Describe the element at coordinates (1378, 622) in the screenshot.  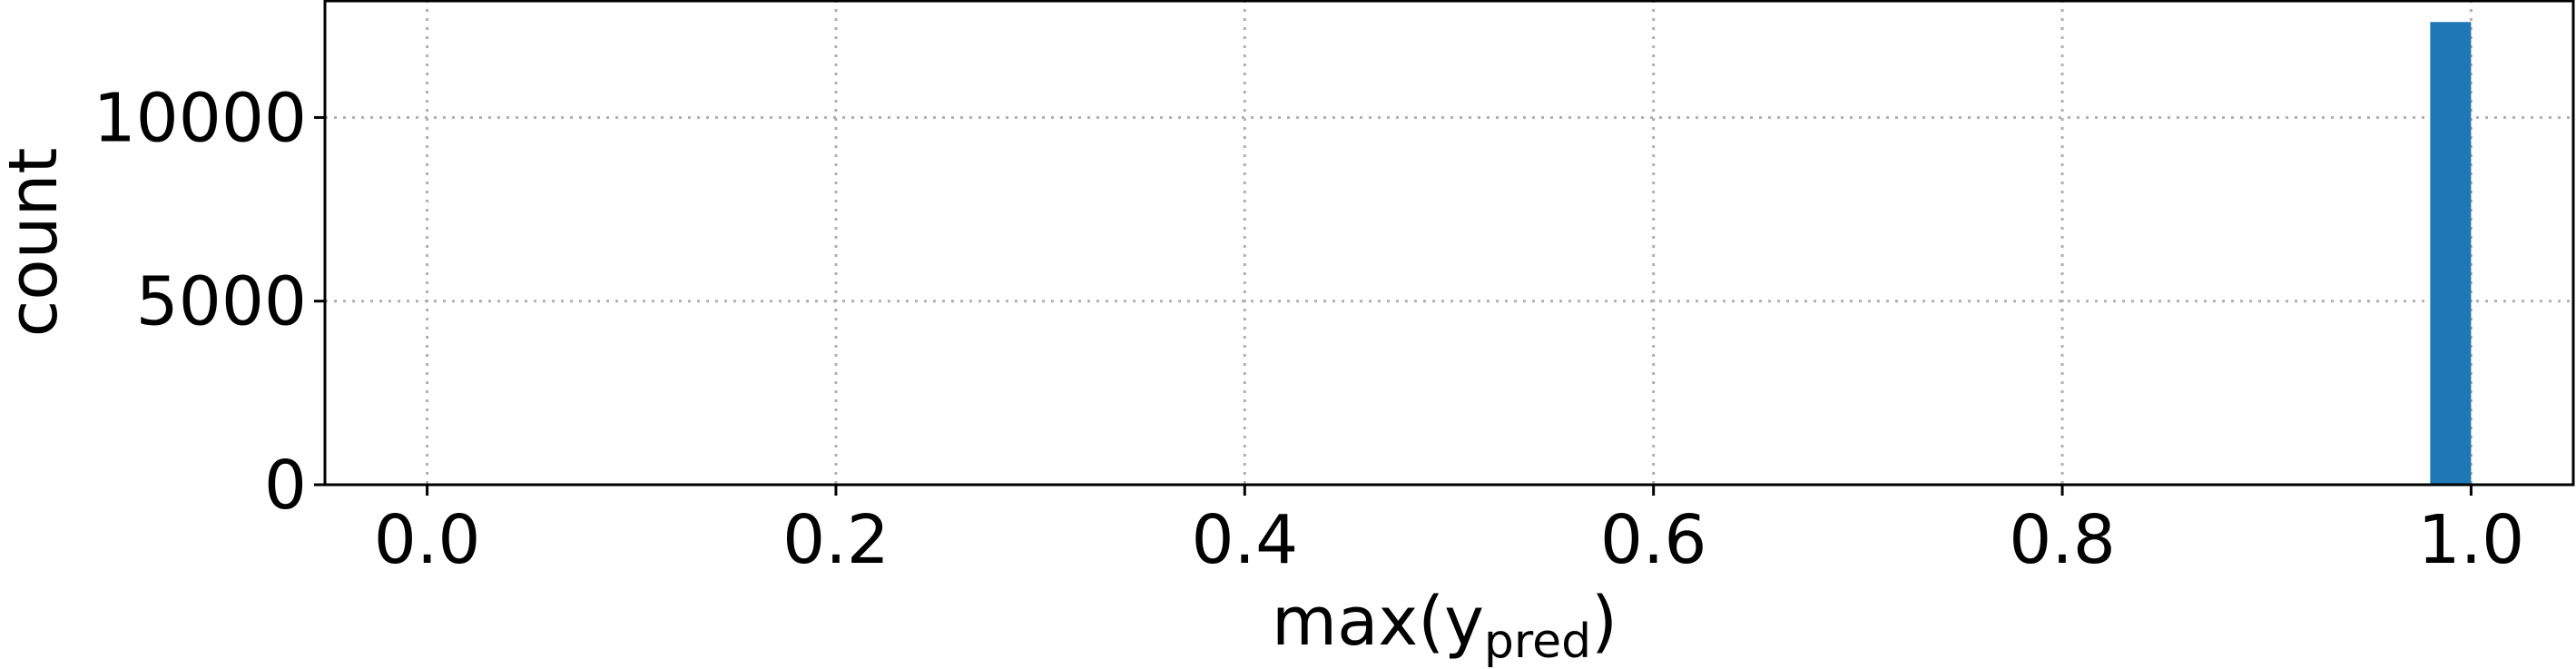
I see `x-axis-label-prefix: max(y` at that location.